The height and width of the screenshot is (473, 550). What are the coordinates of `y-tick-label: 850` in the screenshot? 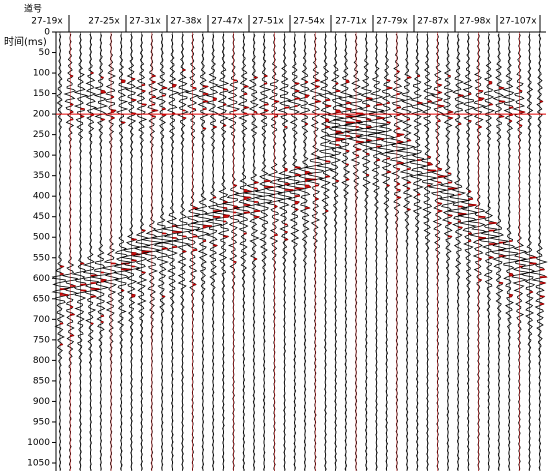 It's located at (41, 381).